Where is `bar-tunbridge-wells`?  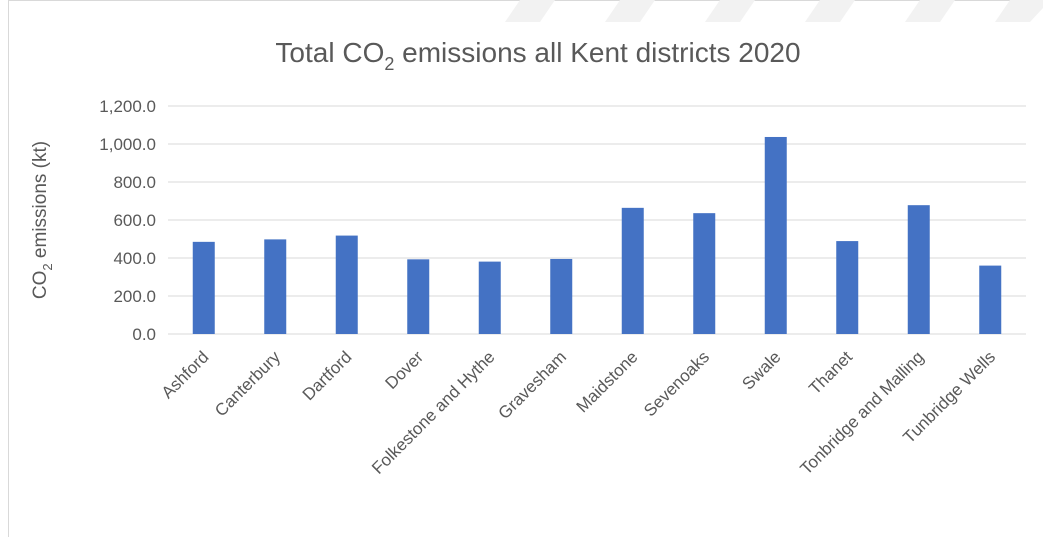
bar-tunbridge-wells is located at coordinates (990, 299).